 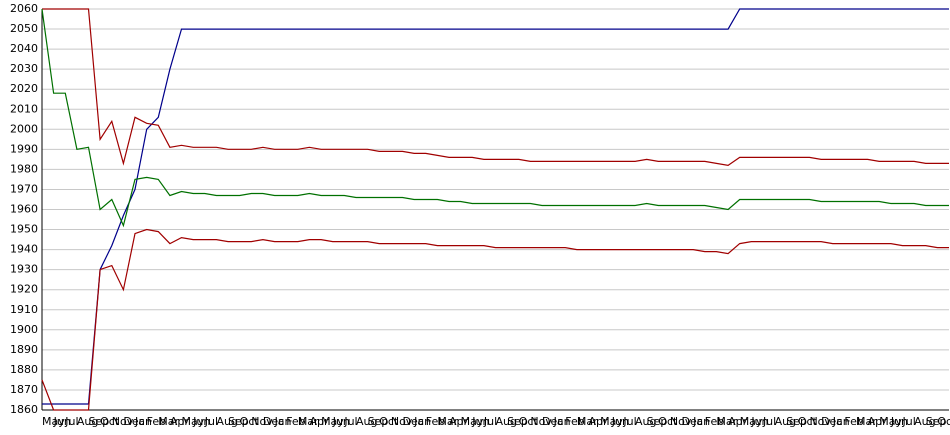 I want to click on y-tick-label: 1950, so click(x=24, y=229).